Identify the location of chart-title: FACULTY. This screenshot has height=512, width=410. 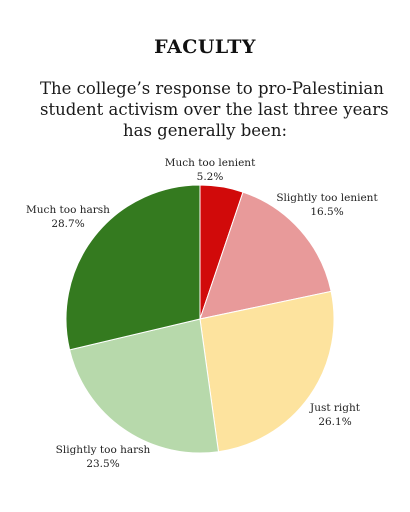
(205, 47).